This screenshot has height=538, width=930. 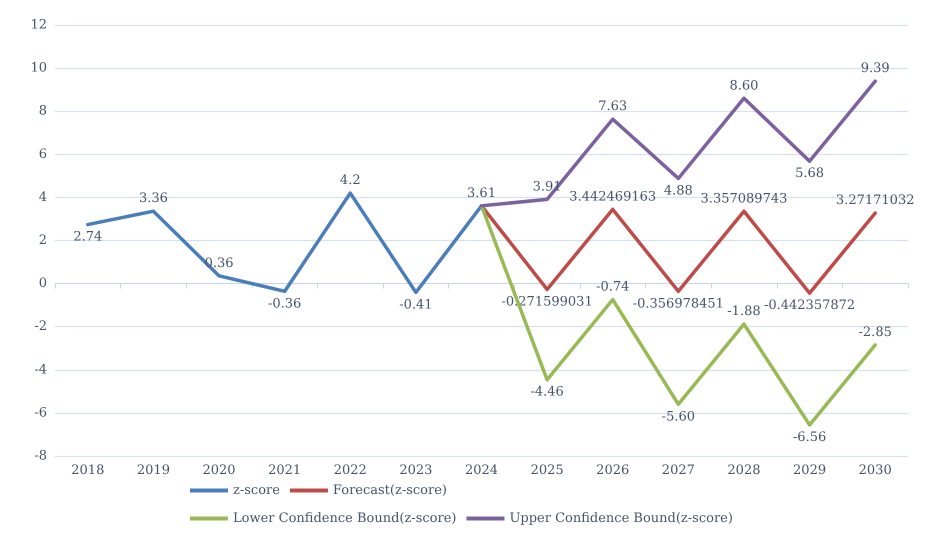 I want to click on data-label: -1.88, so click(x=744, y=312).